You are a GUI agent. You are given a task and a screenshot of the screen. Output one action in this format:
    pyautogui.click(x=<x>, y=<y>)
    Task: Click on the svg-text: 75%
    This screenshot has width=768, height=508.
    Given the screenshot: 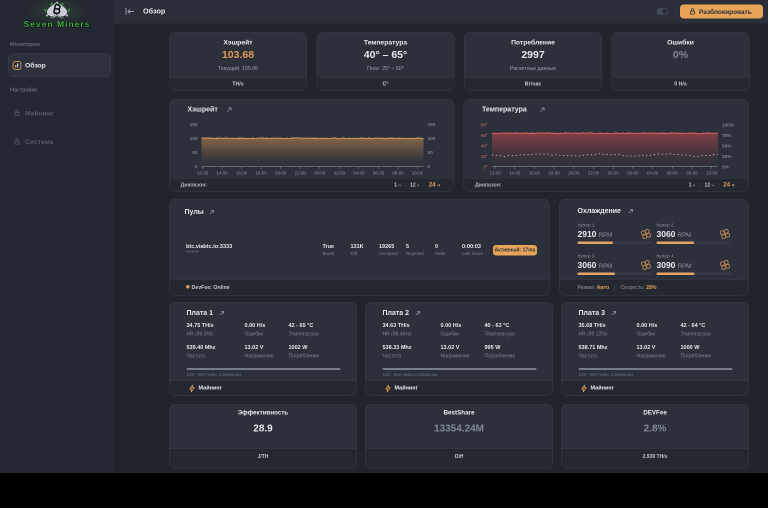 What is the action you would take?
    pyautogui.click(x=727, y=136)
    